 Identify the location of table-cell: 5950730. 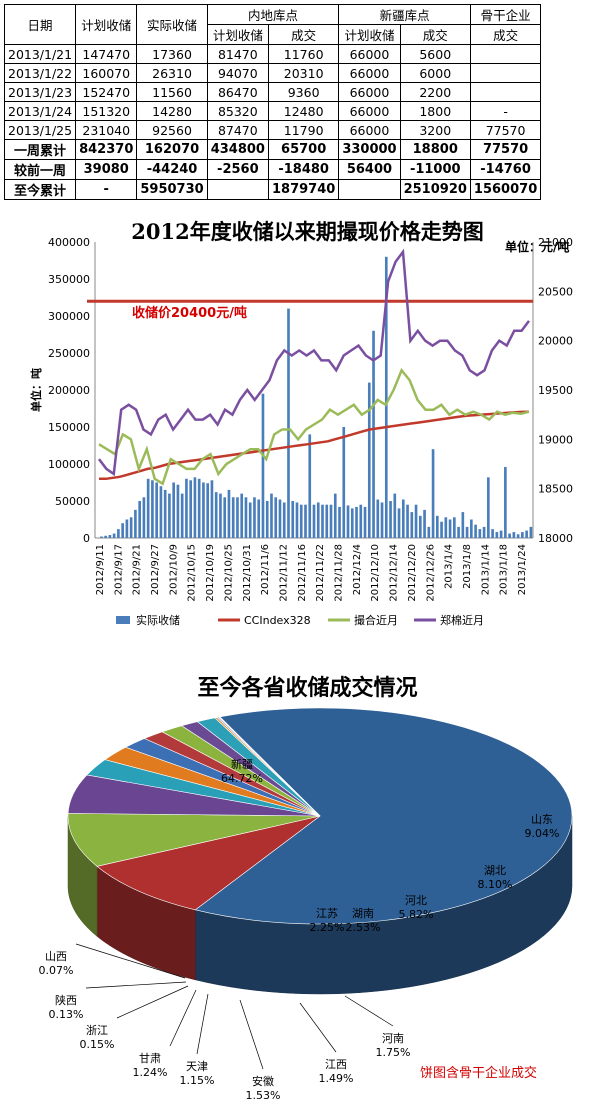
(172, 189).